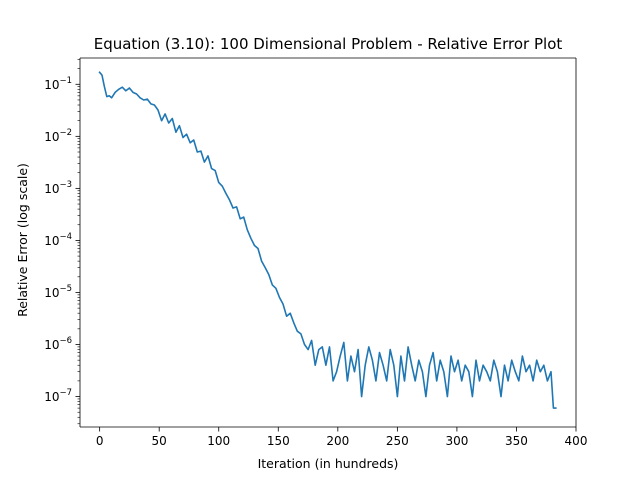 This screenshot has height=485, width=640. What do you see at coordinates (278, 441) in the screenshot?
I see `x-tick-label: 150` at bounding box center [278, 441].